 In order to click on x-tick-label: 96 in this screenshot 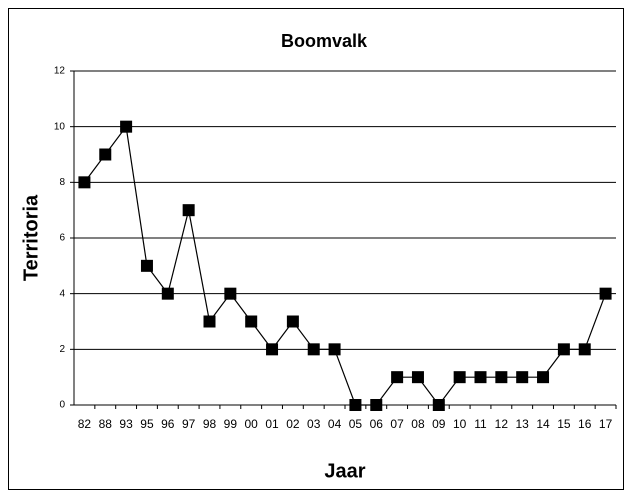, I will do `click(168, 424)`.